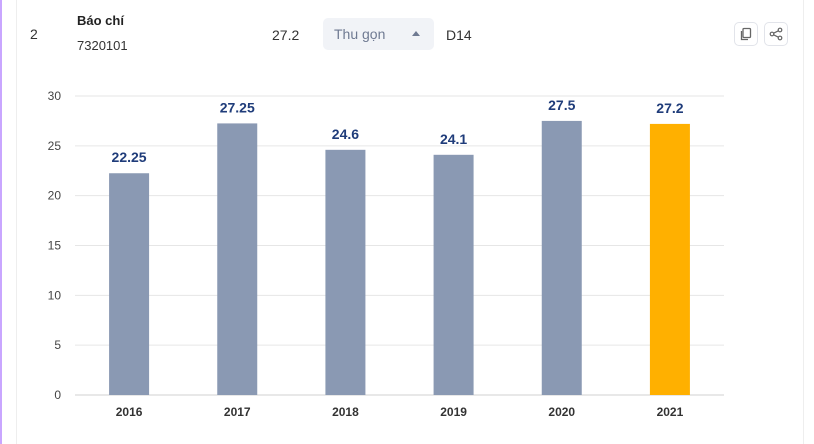  Describe the element at coordinates (360, 34) in the screenshot. I see `collapse-button-label: Thu gọn` at that location.